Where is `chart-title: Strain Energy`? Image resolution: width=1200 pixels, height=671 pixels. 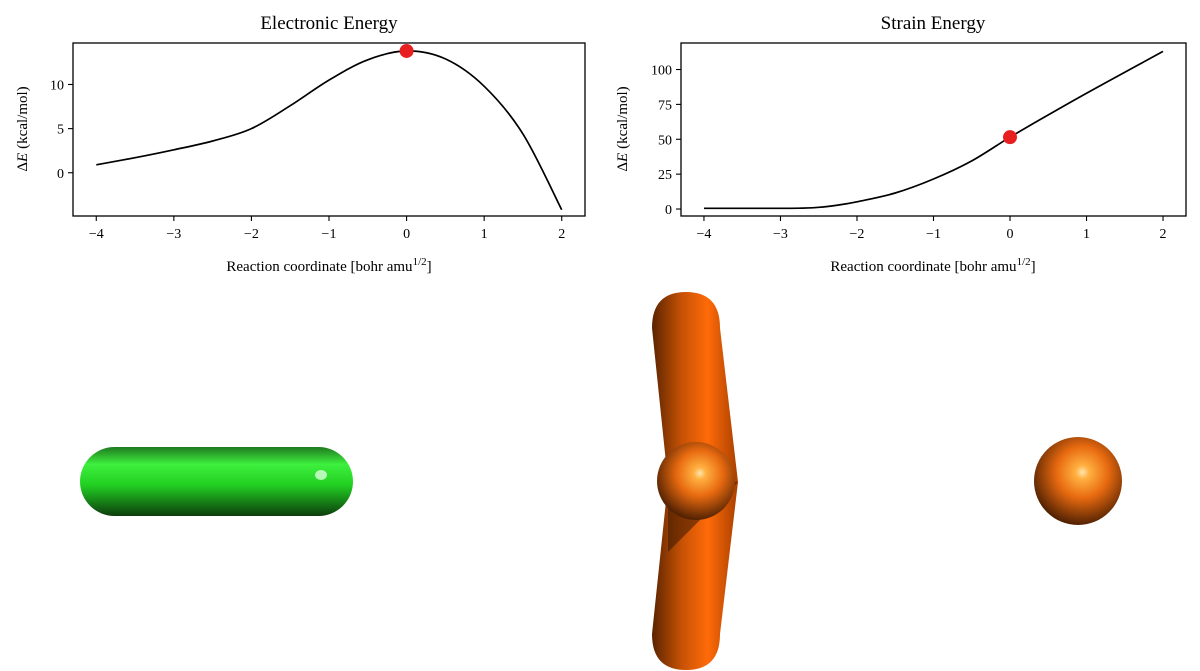
chart-title: Strain Energy is located at coordinates (933, 23).